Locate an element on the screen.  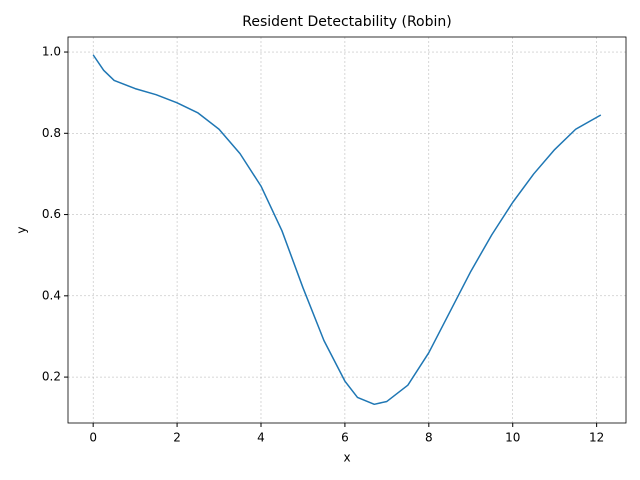
x-tick-label: 2 is located at coordinates (177, 438).